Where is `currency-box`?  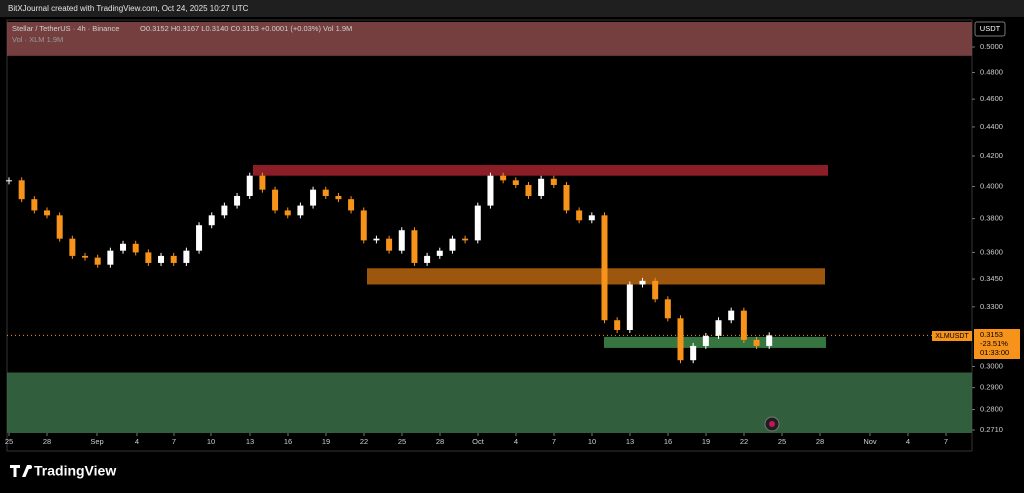 currency-box is located at coordinates (990, 29).